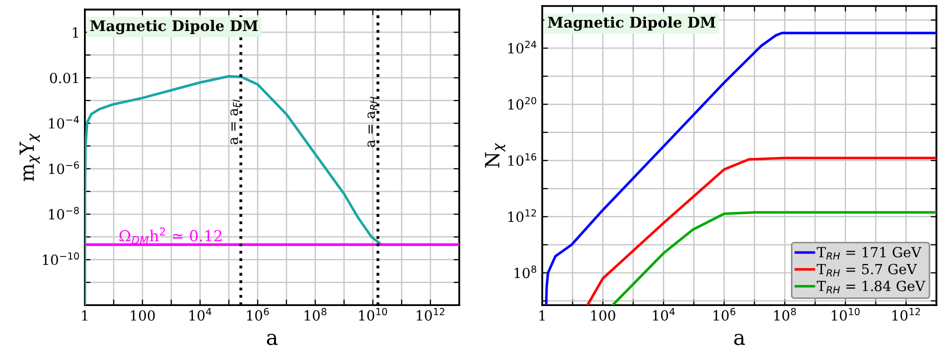 This screenshot has height=354, width=943. What do you see at coordinates (522, 47) in the screenshot?
I see `y-tick-label: 10$^{24}$` at bounding box center [522, 47].